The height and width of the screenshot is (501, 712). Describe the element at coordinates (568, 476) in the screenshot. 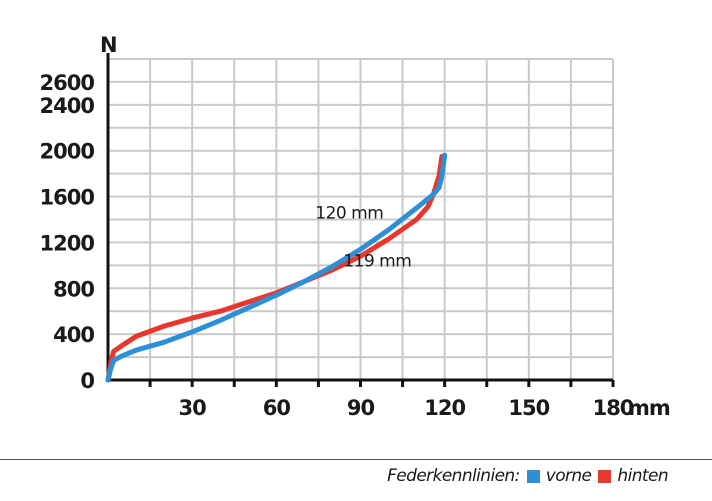

I see `legend-label-vorne: vorne` at that location.